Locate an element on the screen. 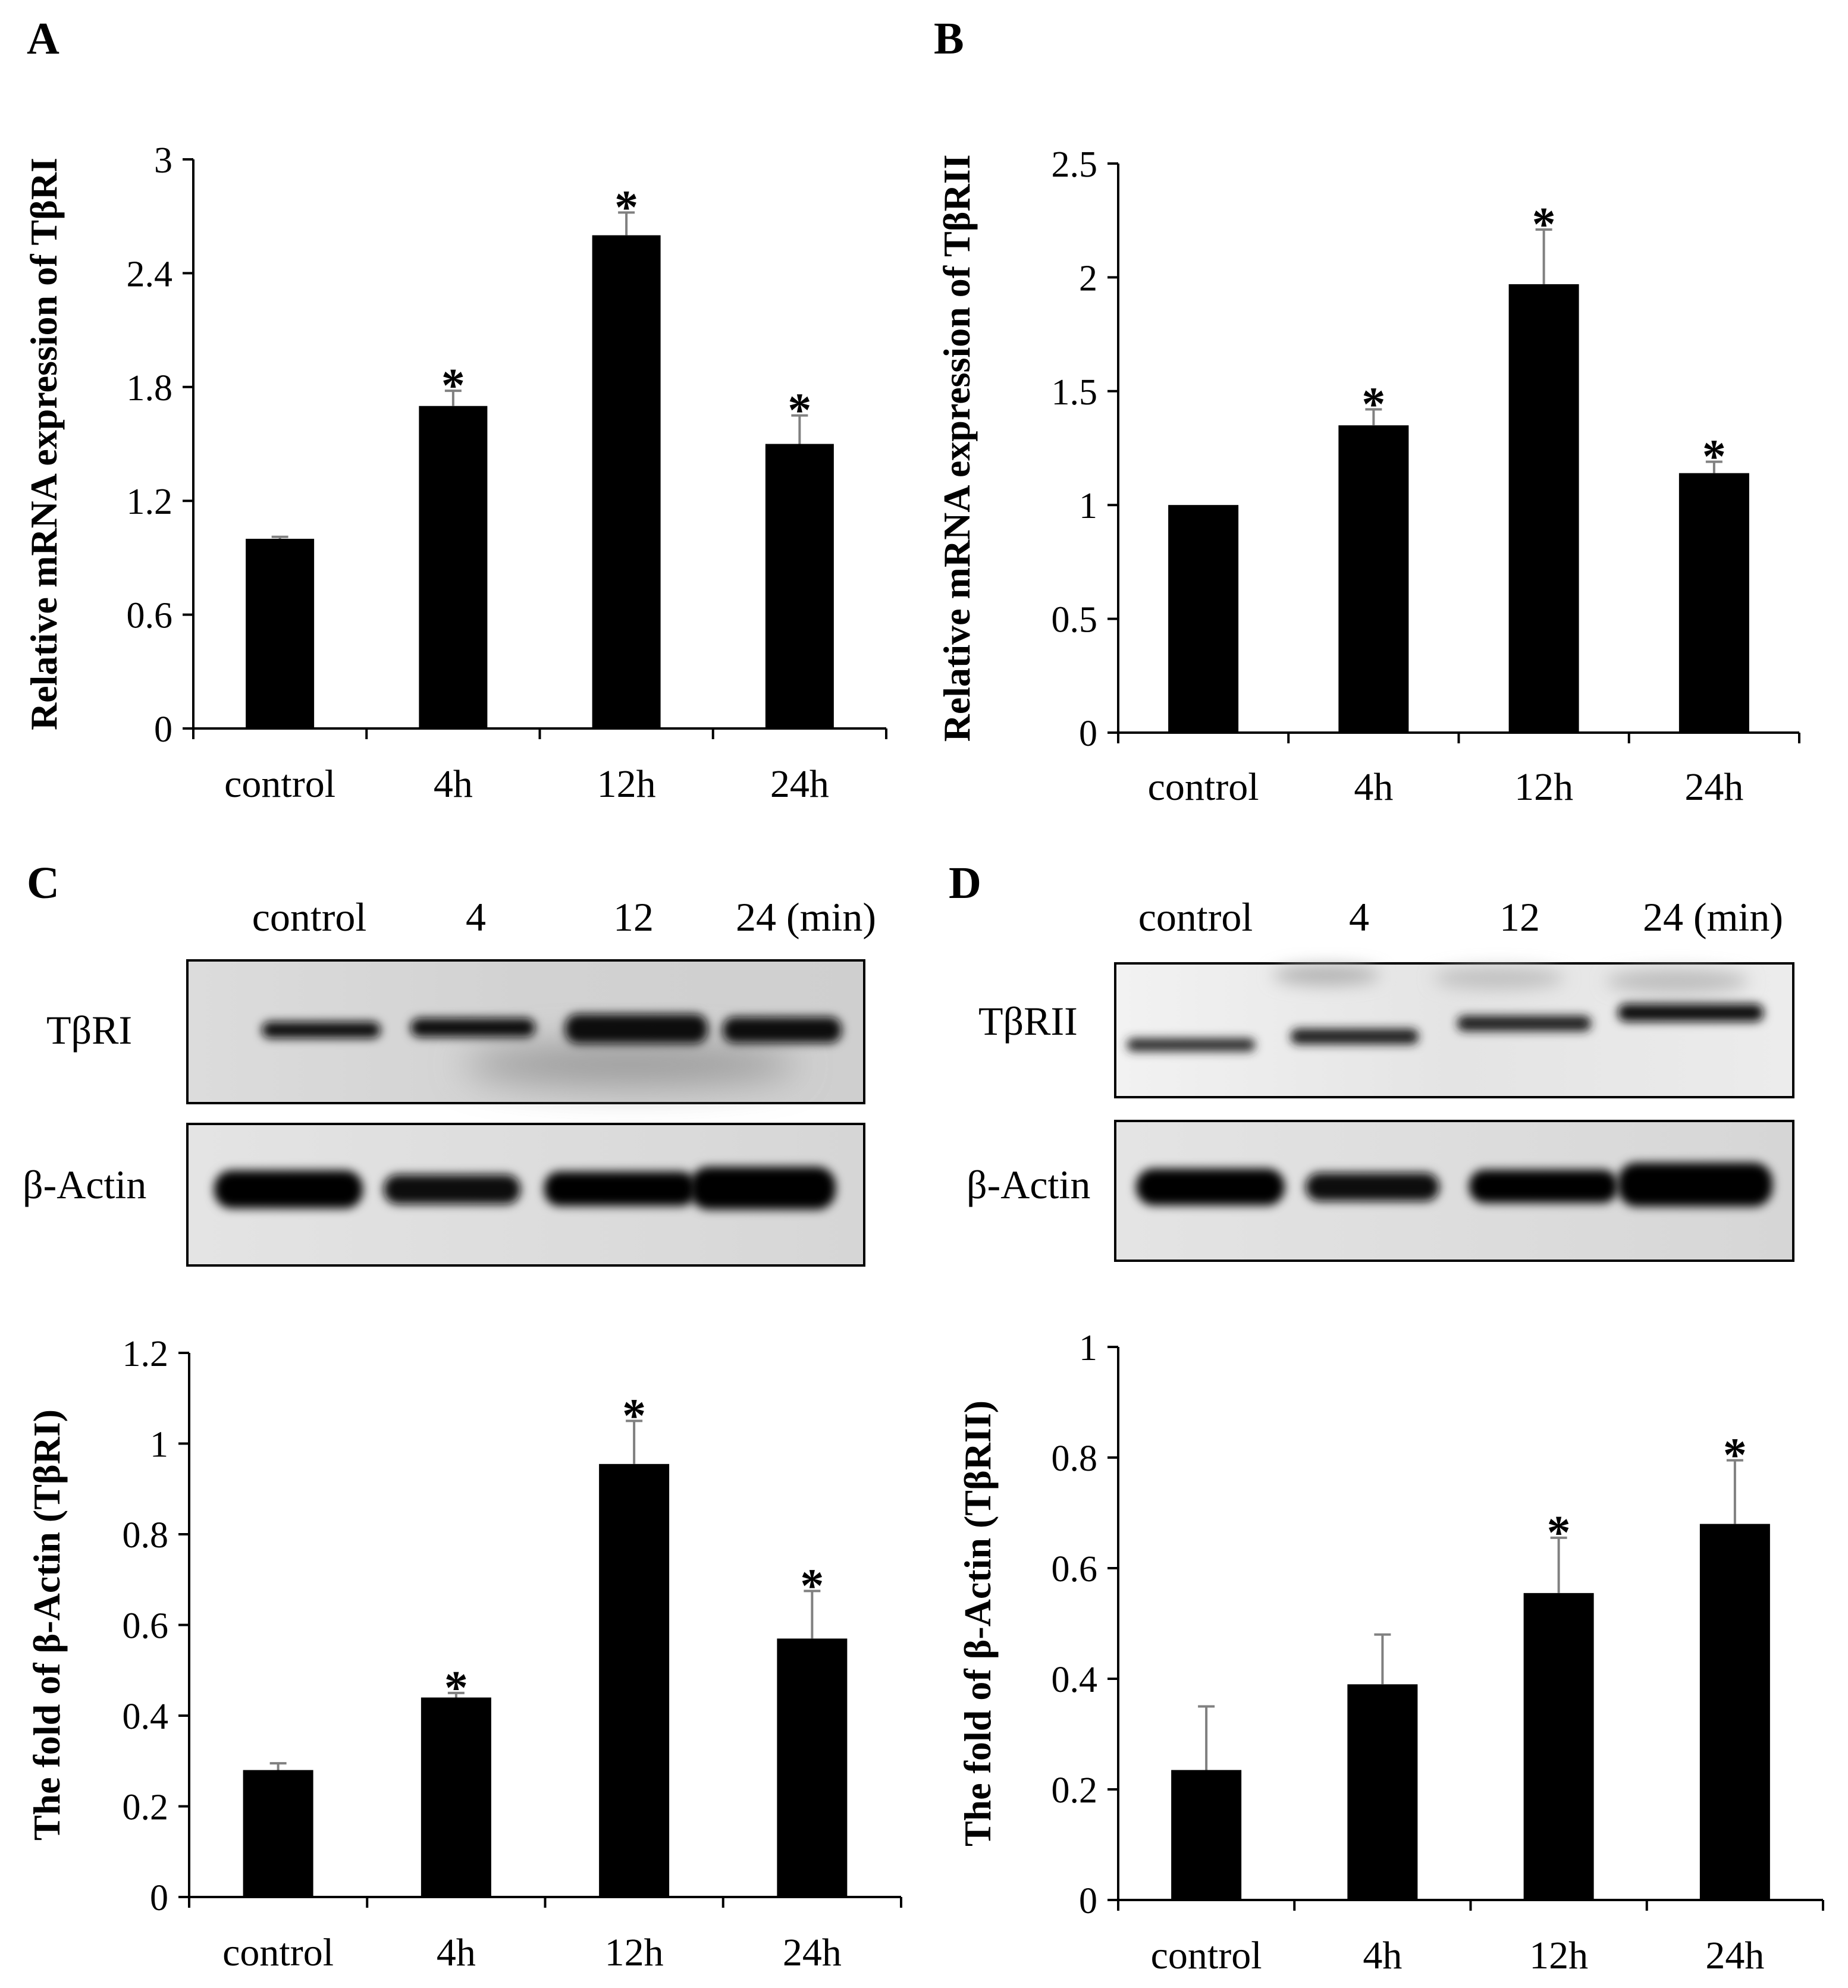 Image resolution: width=1848 pixels, height=1988 pixels. blot-c-lane-4: 24 (min) is located at coordinates (806, 917).